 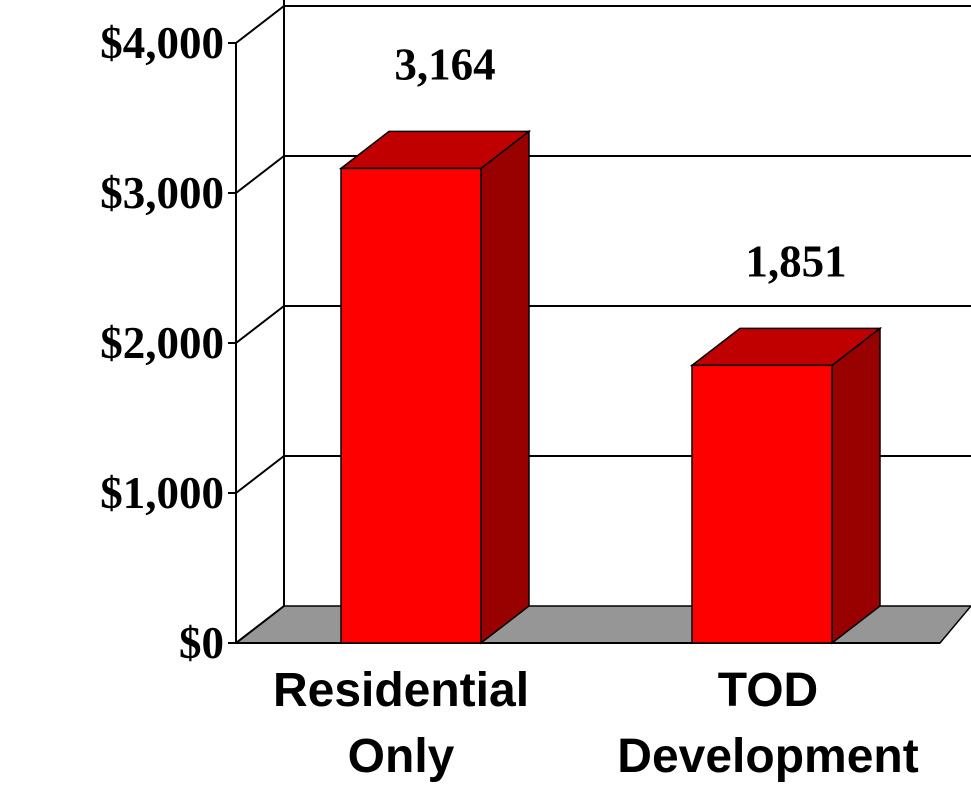 I want to click on category-labels: Residential Only TOD Development, so click(x=596, y=723).